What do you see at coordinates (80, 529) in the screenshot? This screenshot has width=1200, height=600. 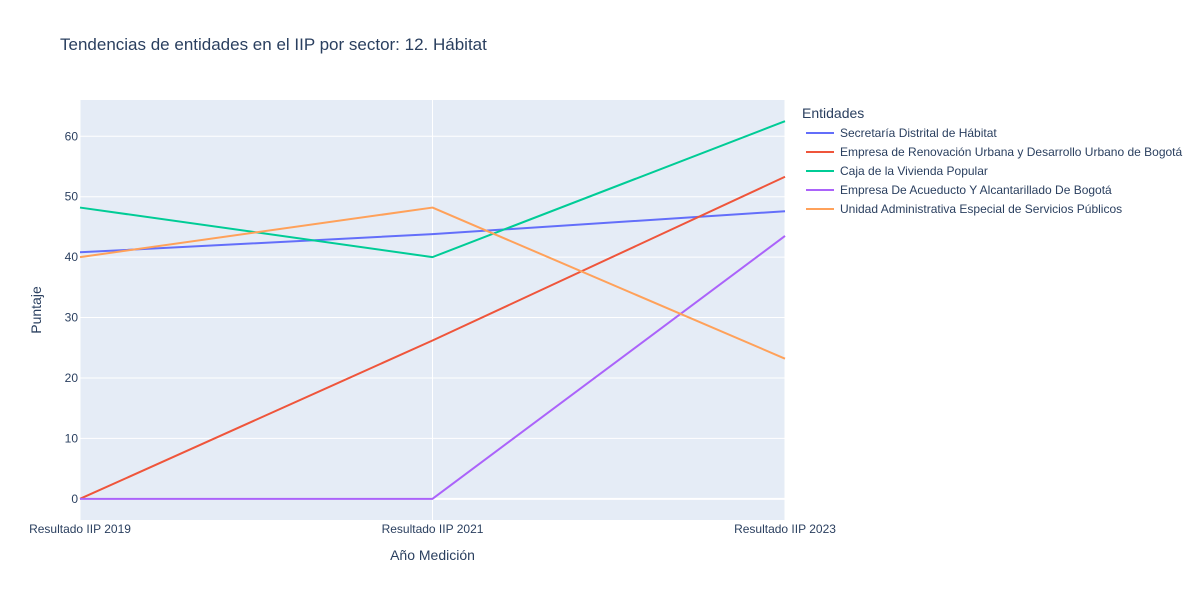 I see `x-tick-label: Resultado IIP 2019` at bounding box center [80, 529].